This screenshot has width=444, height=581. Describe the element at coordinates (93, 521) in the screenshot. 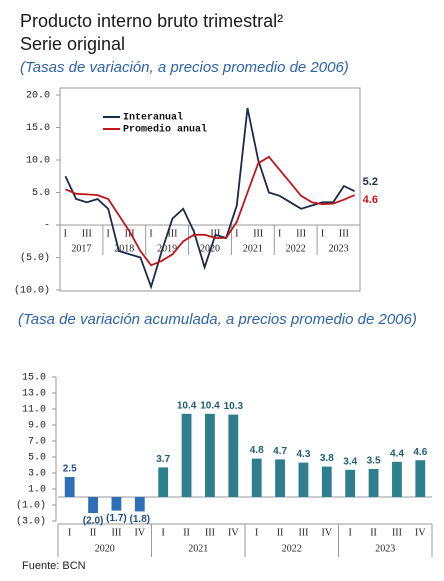

I see `value-label: (2.0)` at that location.